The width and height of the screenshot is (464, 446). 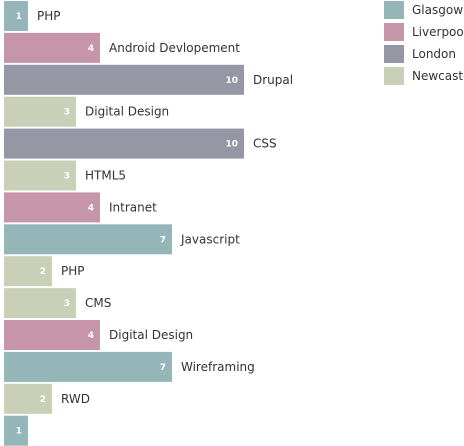 I want to click on bar-row: 4 Android Devlopement, so click(x=122, y=47).